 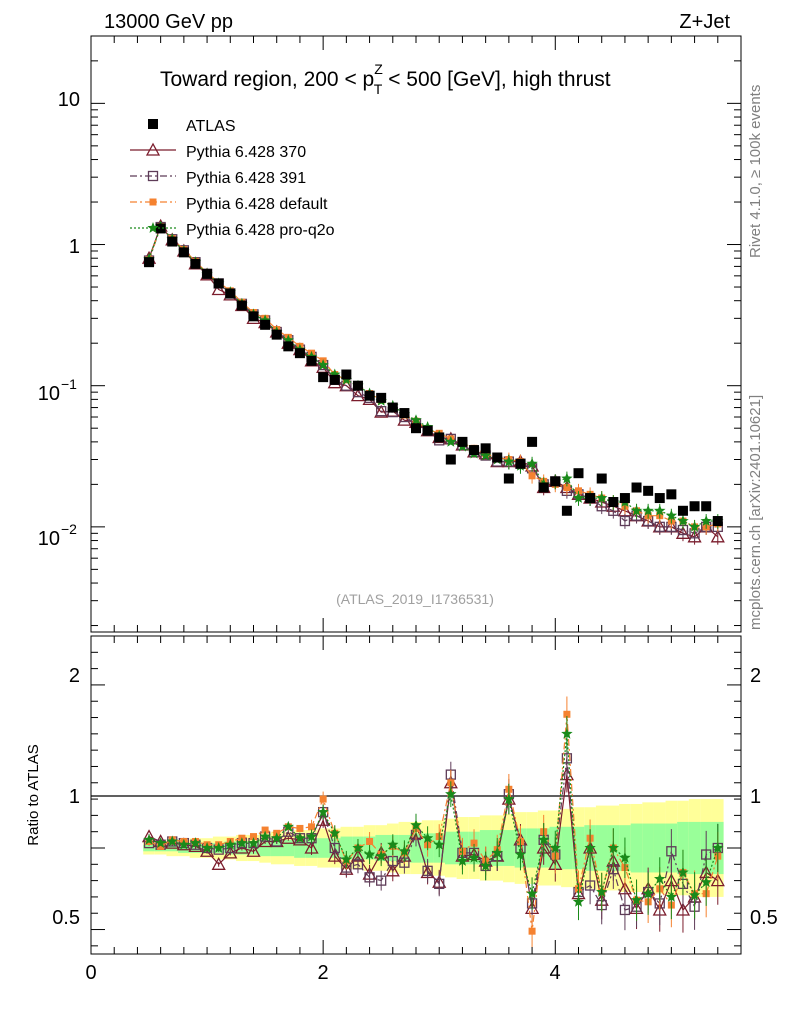 I want to click on legend-label-default: Pythia 6.428 default, so click(x=257, y=204).